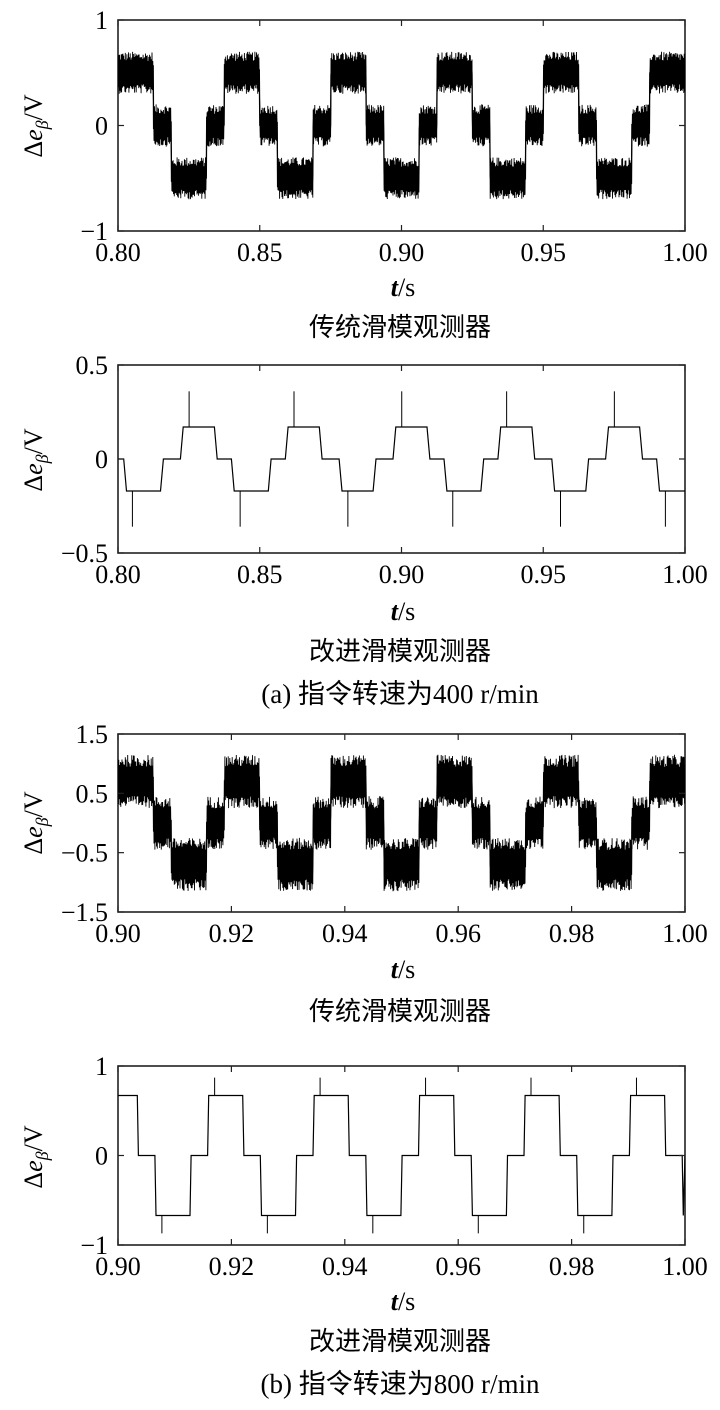 This screenshot has height=1410, width=720. I want to click on plot-frame, so click(401, 125).